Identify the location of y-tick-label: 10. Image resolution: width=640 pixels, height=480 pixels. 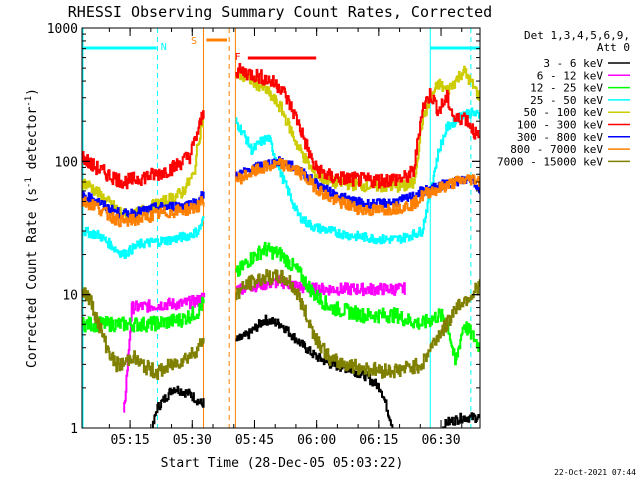
(70, 296).